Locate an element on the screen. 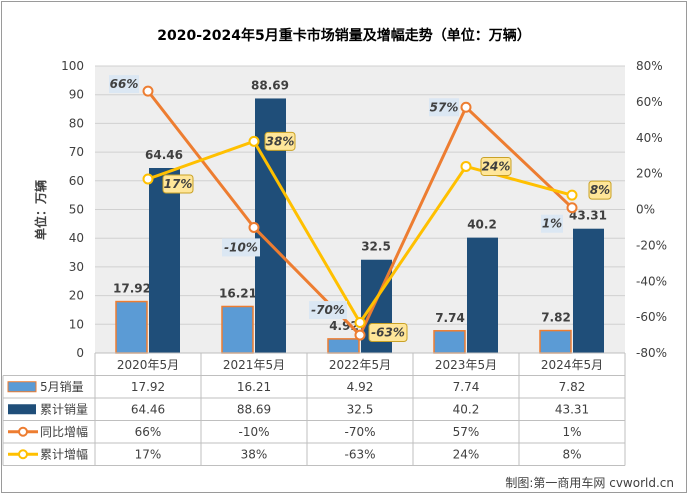 Image resolution: width=689 pixels, height=495 pixels. table-cell: 66% is located at coordinates (148, 432).